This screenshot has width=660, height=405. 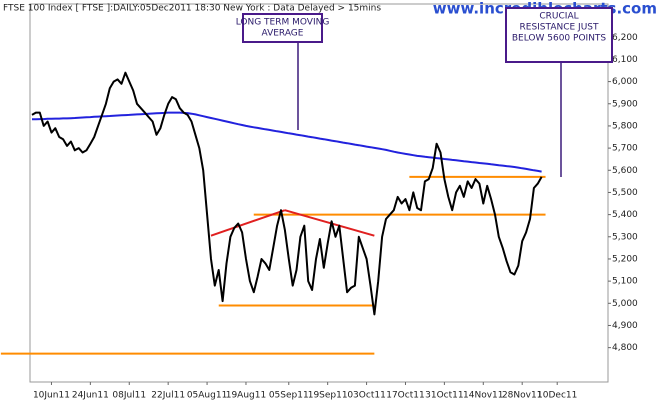 I want to click on y-tick-label: 4,900, so click(x=625, y=326).